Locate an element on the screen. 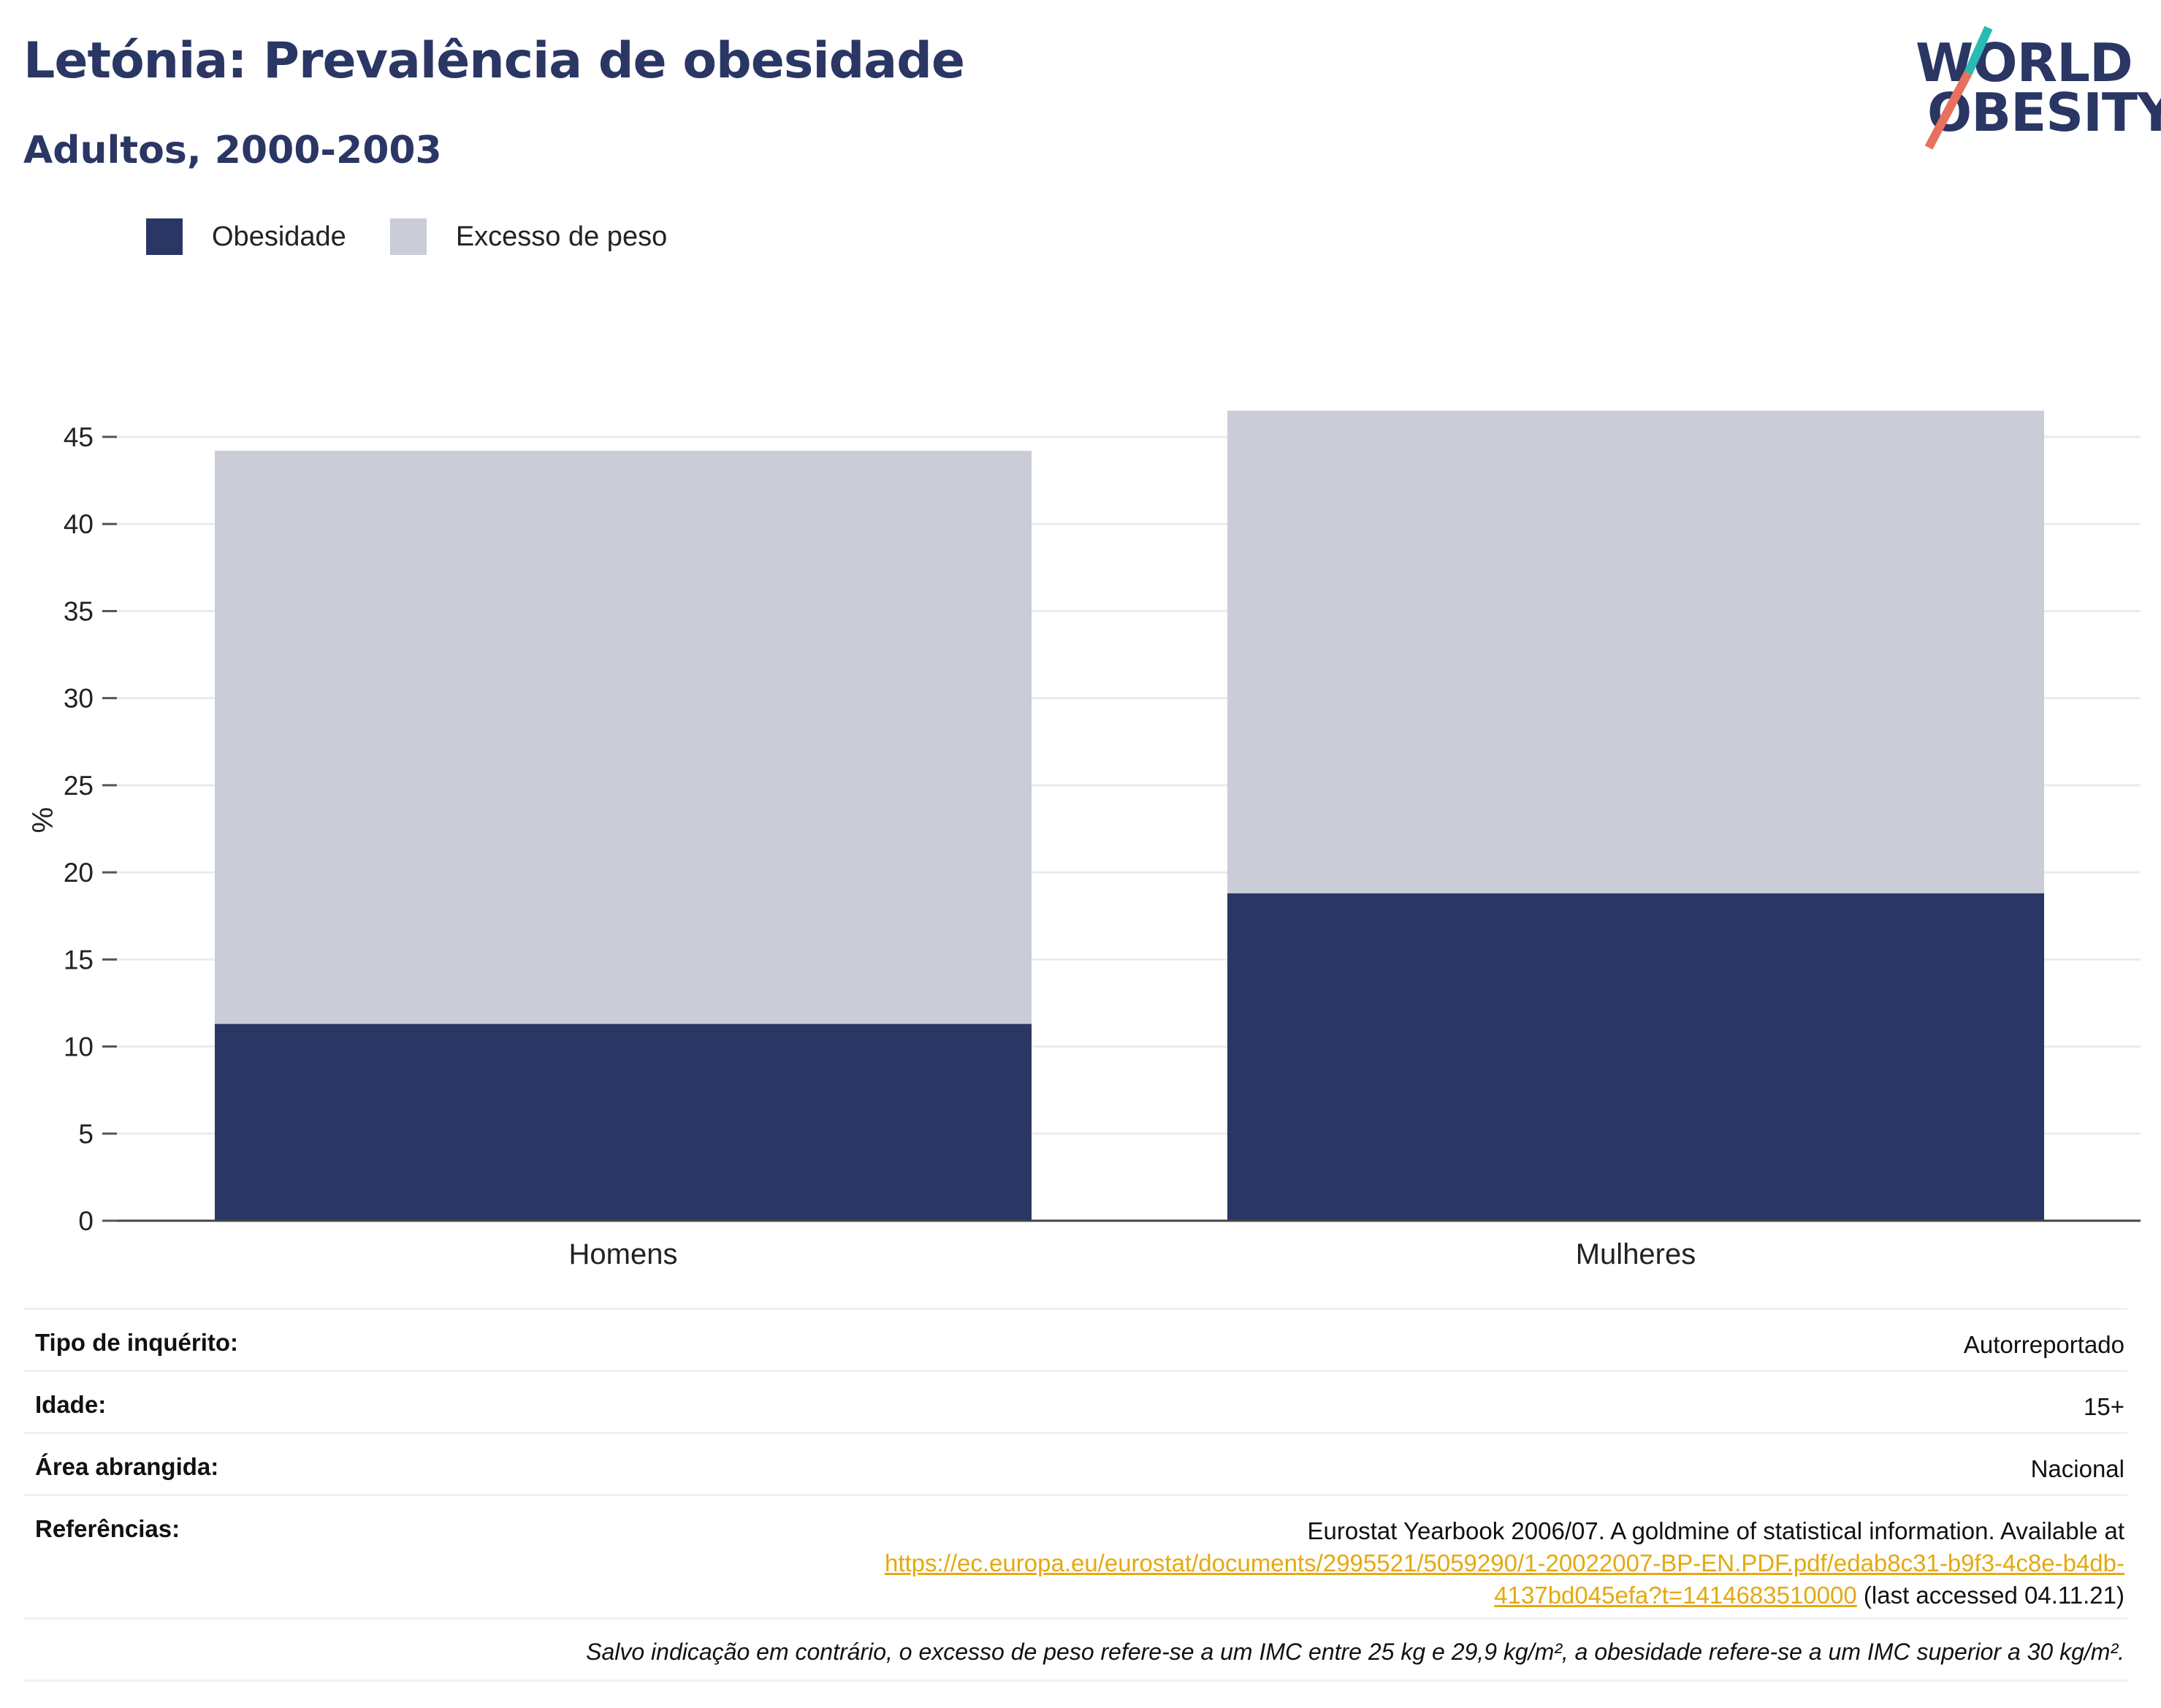 This screenshot has height=1708, width=2161. info-value-area: Nacional is located at coordinates (2077, 1468).